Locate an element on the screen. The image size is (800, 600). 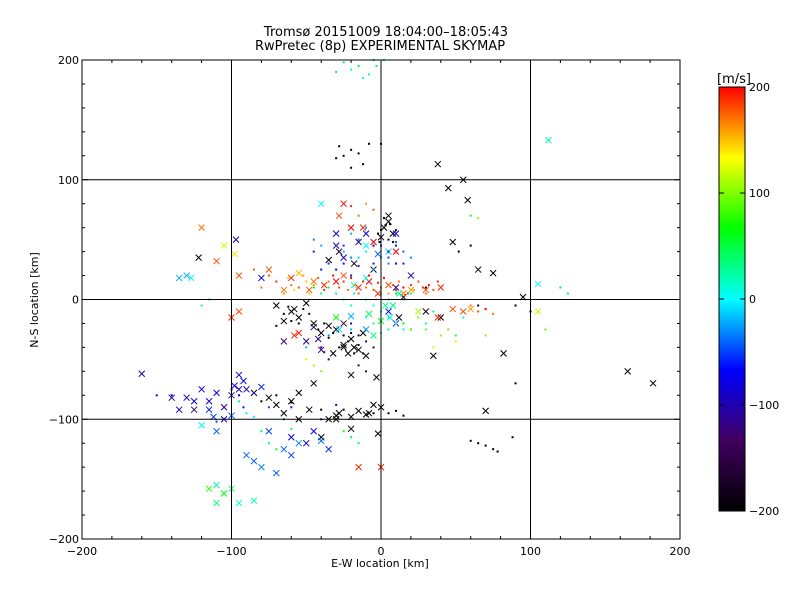
chart-title: Tromsø 20151009 18:04:00–18:05:43 is located at coordinates (385, 32).